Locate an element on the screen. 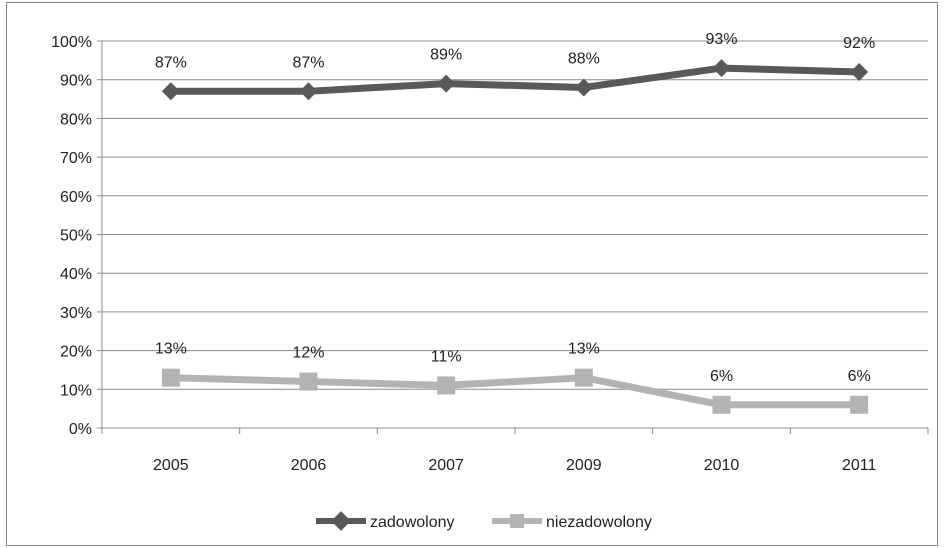 Image resolution: width=944 pixels, height=548 pixels. data-label-niezadowolony: 11% is located at coordinates (446, 356).